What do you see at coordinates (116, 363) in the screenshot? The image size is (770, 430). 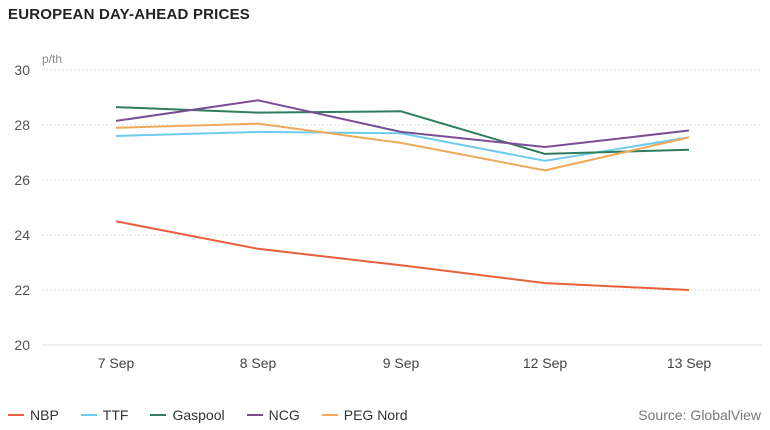 I see `x-tick-label: 7 Sep` at bounding box center [116, 363].